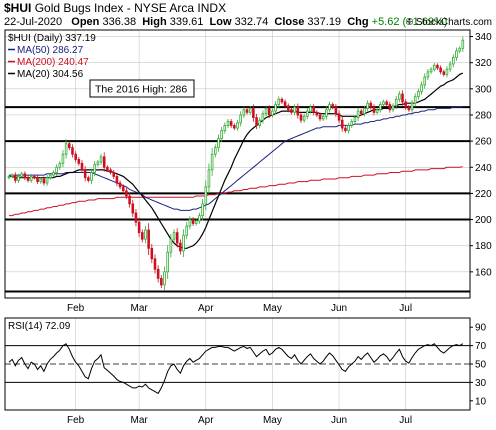 The width and height of the screenshot is (496, 430). Describe the element at coordinates (53, 62) in the screenshot. I see `legend-item-1: MA(200) 240.47` at that location.